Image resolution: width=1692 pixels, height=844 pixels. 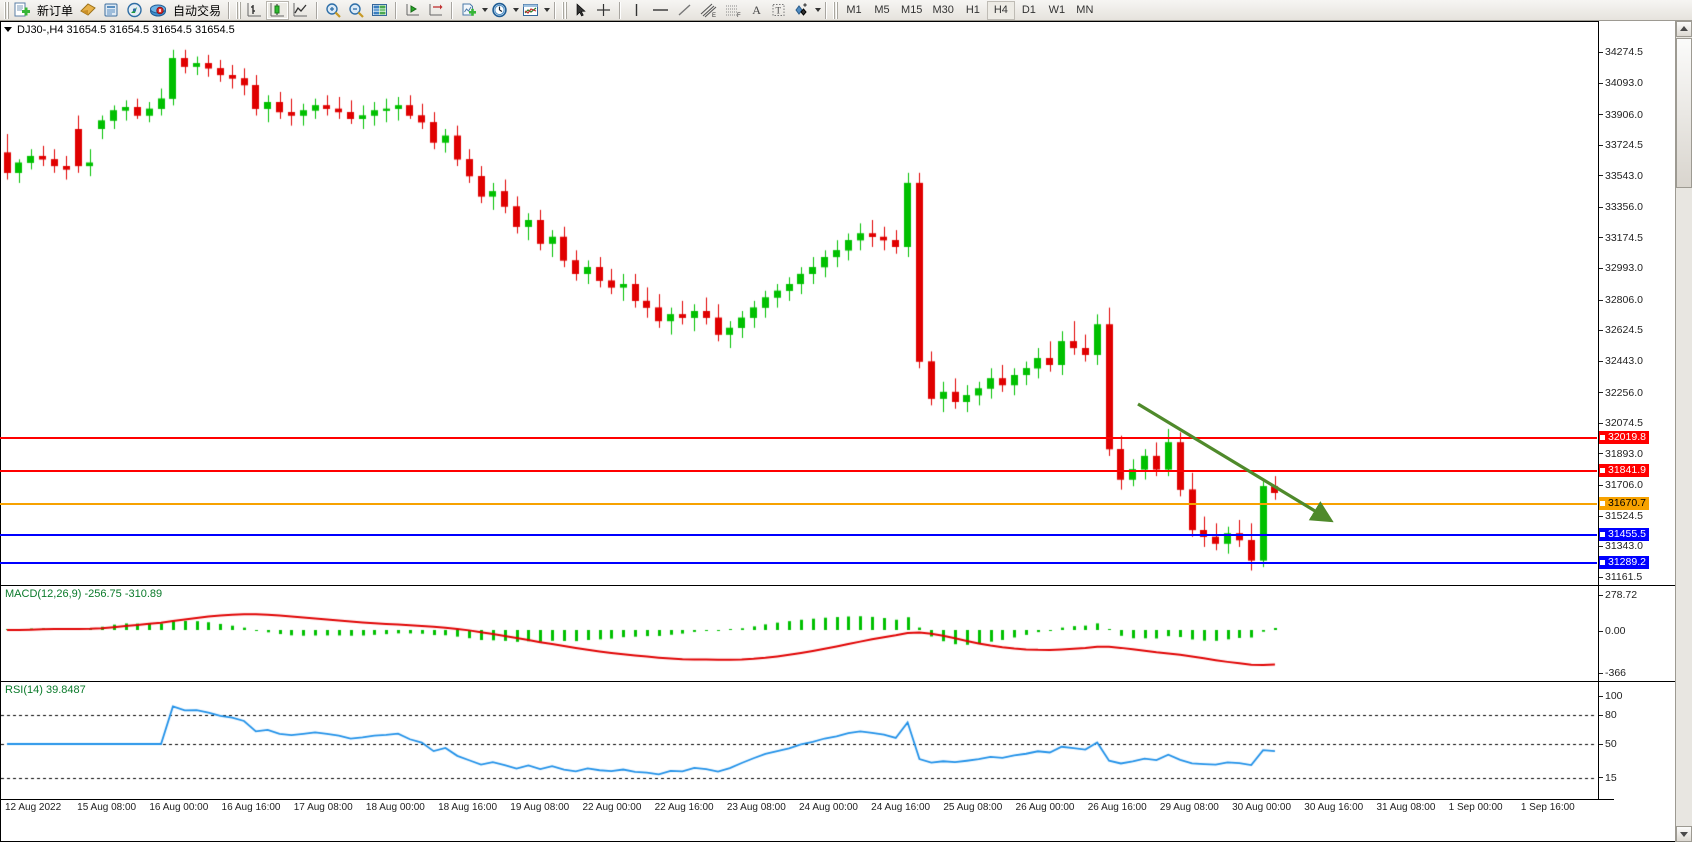 What do you see at coordinates (197, 10) in the screenshot?
I see `autotrading-label: 自动交易` at bounding box center [197, 10].